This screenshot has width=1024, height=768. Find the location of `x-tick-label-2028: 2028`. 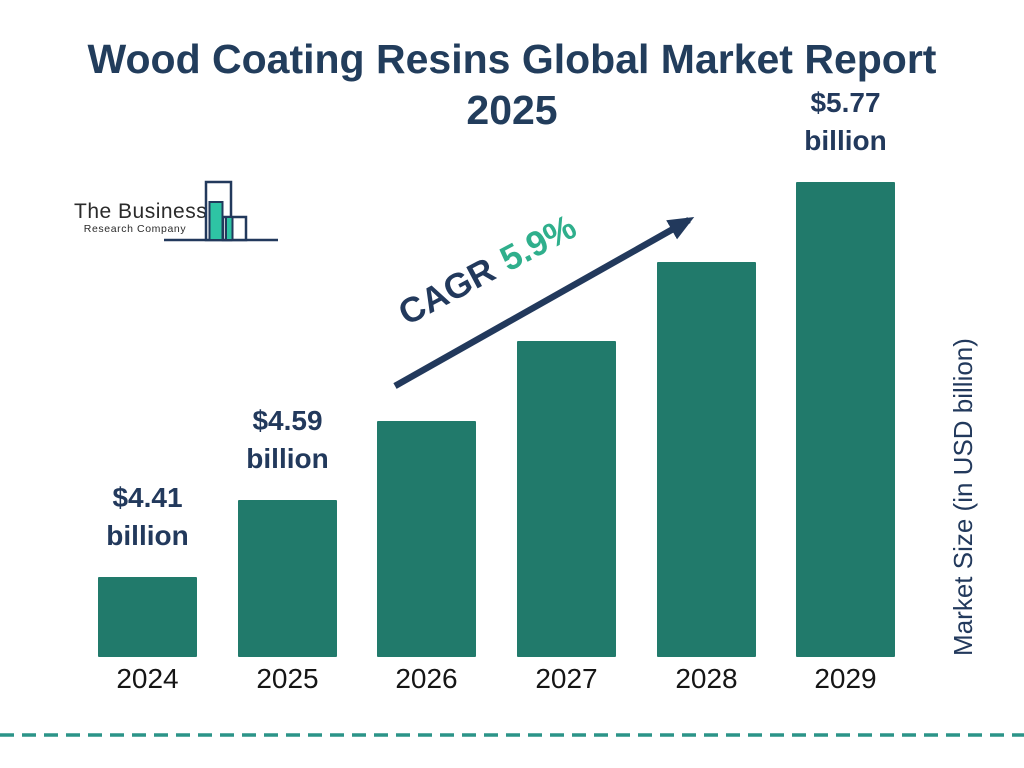

x-tick-label-2028: 2028 is located at coordinates (706, 678).